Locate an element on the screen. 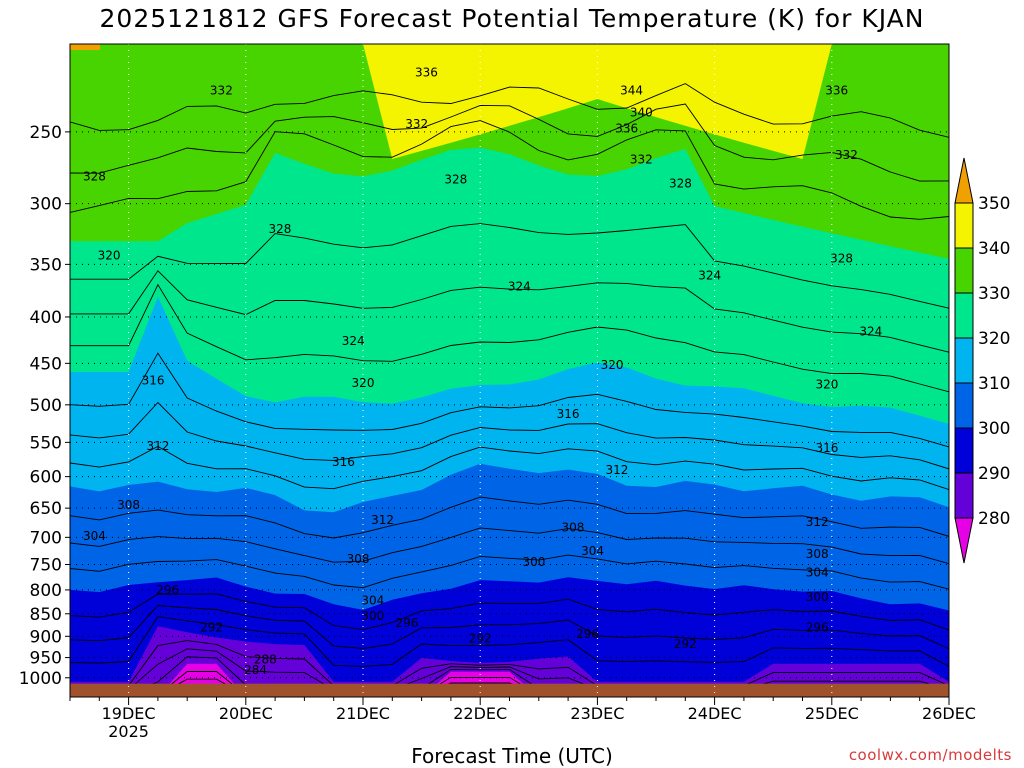  y-tick-label: 950 is located at coordinates (46, 659).